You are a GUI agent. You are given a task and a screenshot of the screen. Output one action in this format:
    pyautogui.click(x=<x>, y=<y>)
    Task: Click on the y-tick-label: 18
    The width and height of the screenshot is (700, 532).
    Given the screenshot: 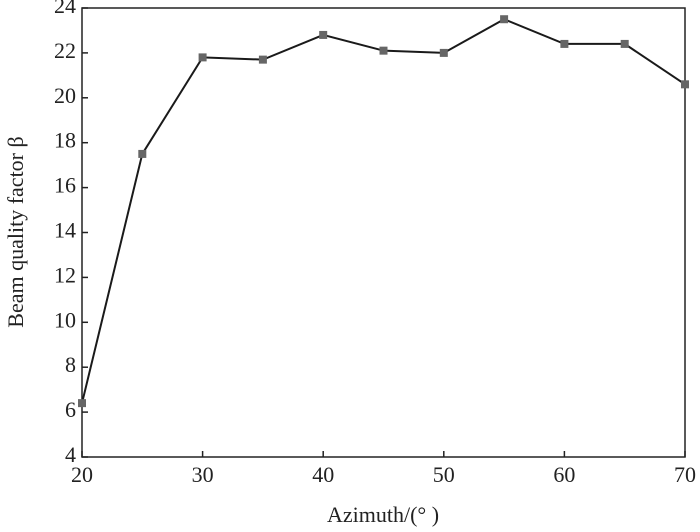 What is the action you would take?
    pyautogui.click(x=65, y=140)
    